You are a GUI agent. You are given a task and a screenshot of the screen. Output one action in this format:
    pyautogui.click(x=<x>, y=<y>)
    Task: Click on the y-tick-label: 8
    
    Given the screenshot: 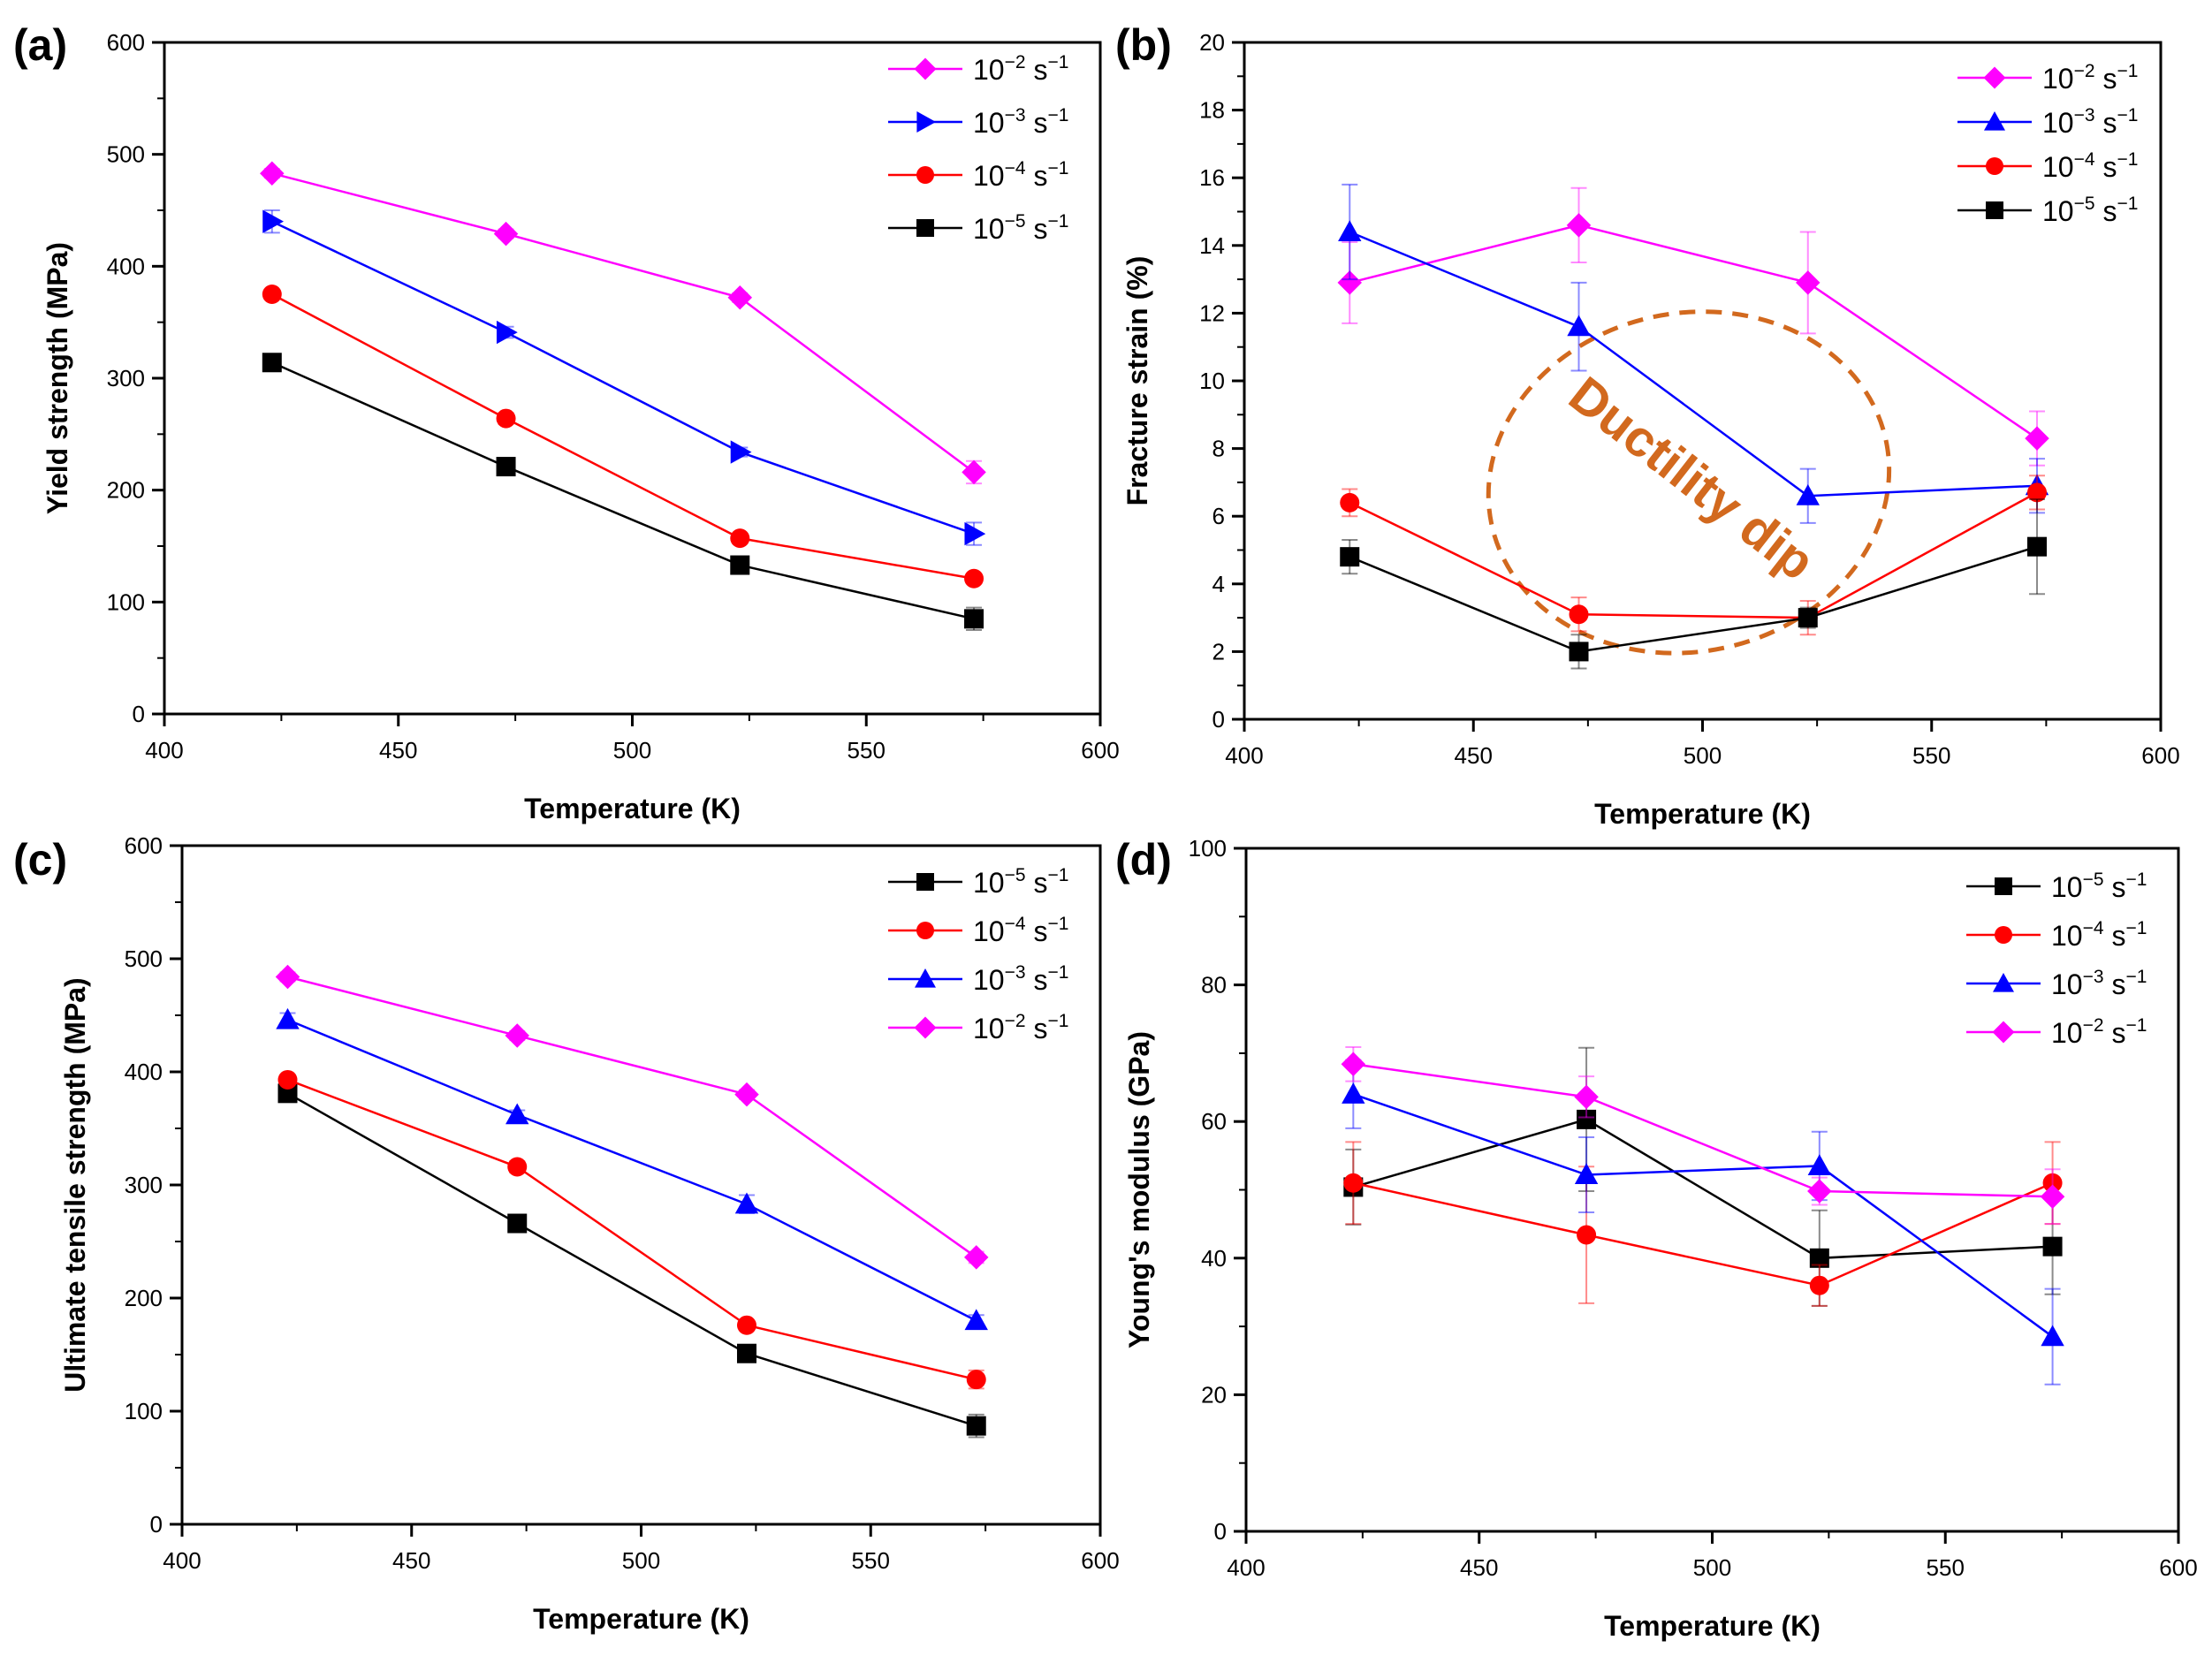 What is the action you would take?
    pyautogui.click(x=1219, y=449)
    